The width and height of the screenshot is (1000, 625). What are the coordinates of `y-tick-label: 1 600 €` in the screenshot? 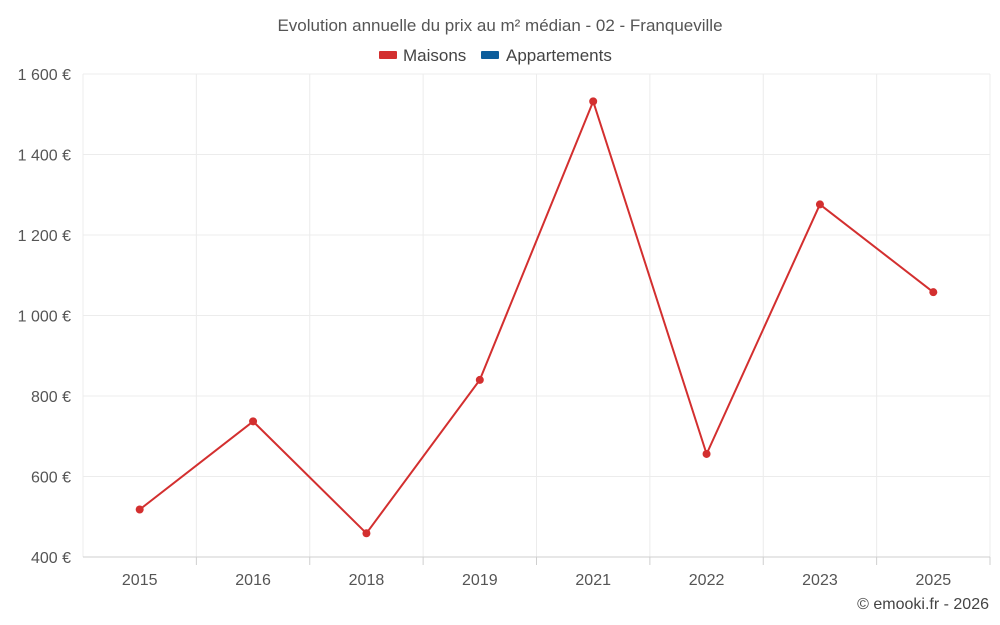 It's located at (44, 75).